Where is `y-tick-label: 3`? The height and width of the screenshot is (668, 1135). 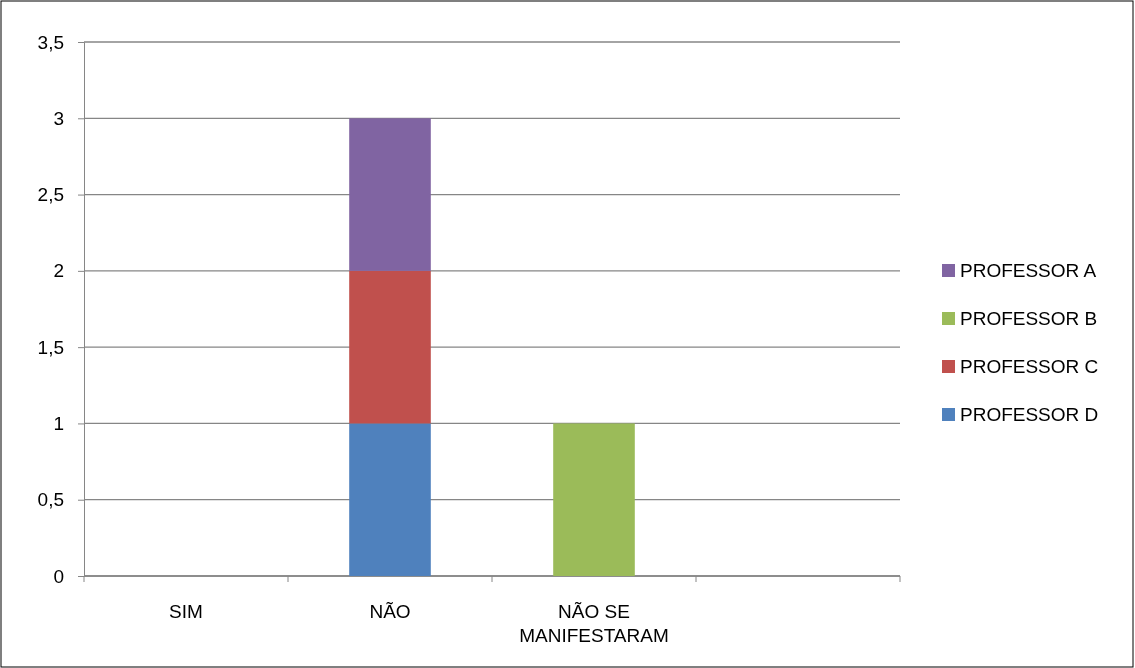 y-tick-label: 3 is located at coordinates (58, 118).